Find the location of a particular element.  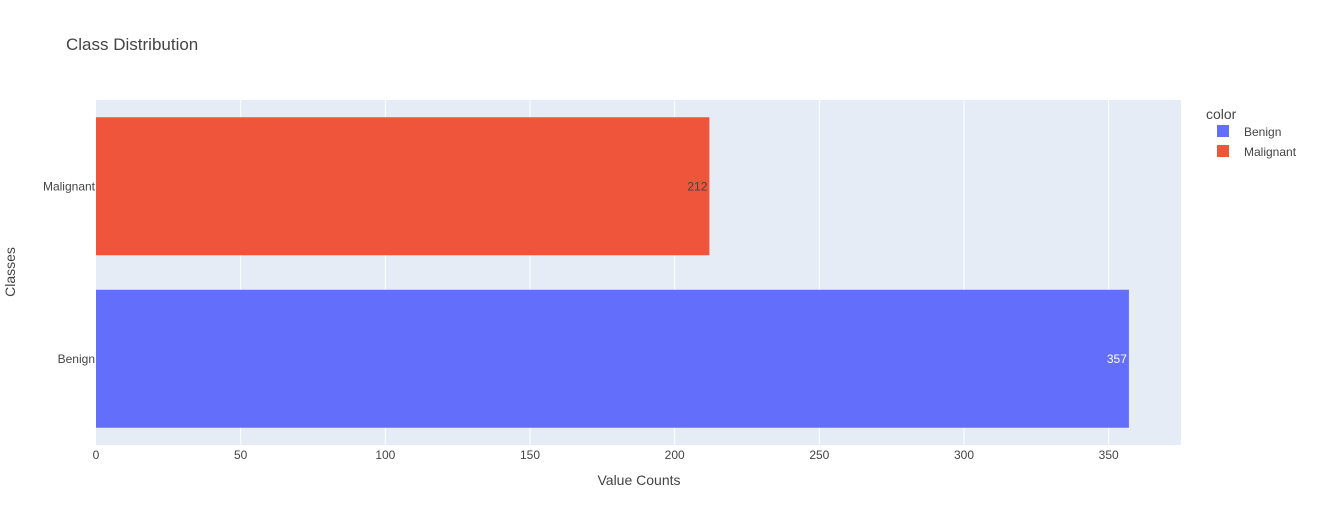

legend: color Benign Malignant is located at coordinates (1251, 132).